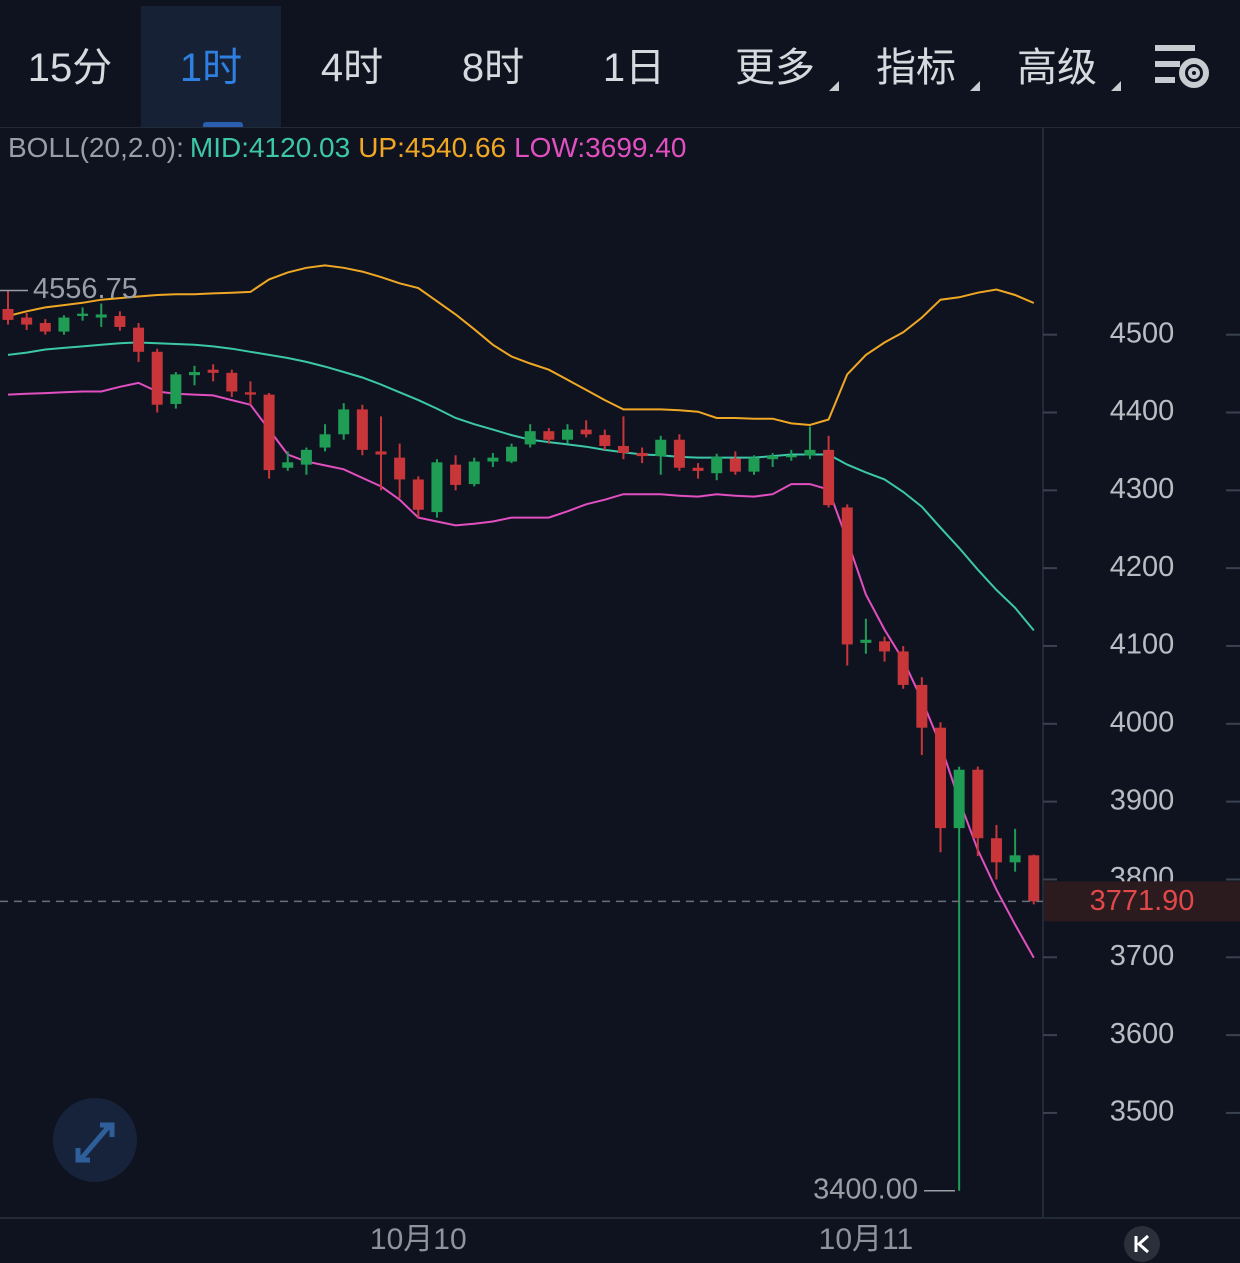 The image size is (1240, 1263). Describe the element at coordinates (455, 147) in the screenshot. I see `legend-value: 4540.66` at that location.